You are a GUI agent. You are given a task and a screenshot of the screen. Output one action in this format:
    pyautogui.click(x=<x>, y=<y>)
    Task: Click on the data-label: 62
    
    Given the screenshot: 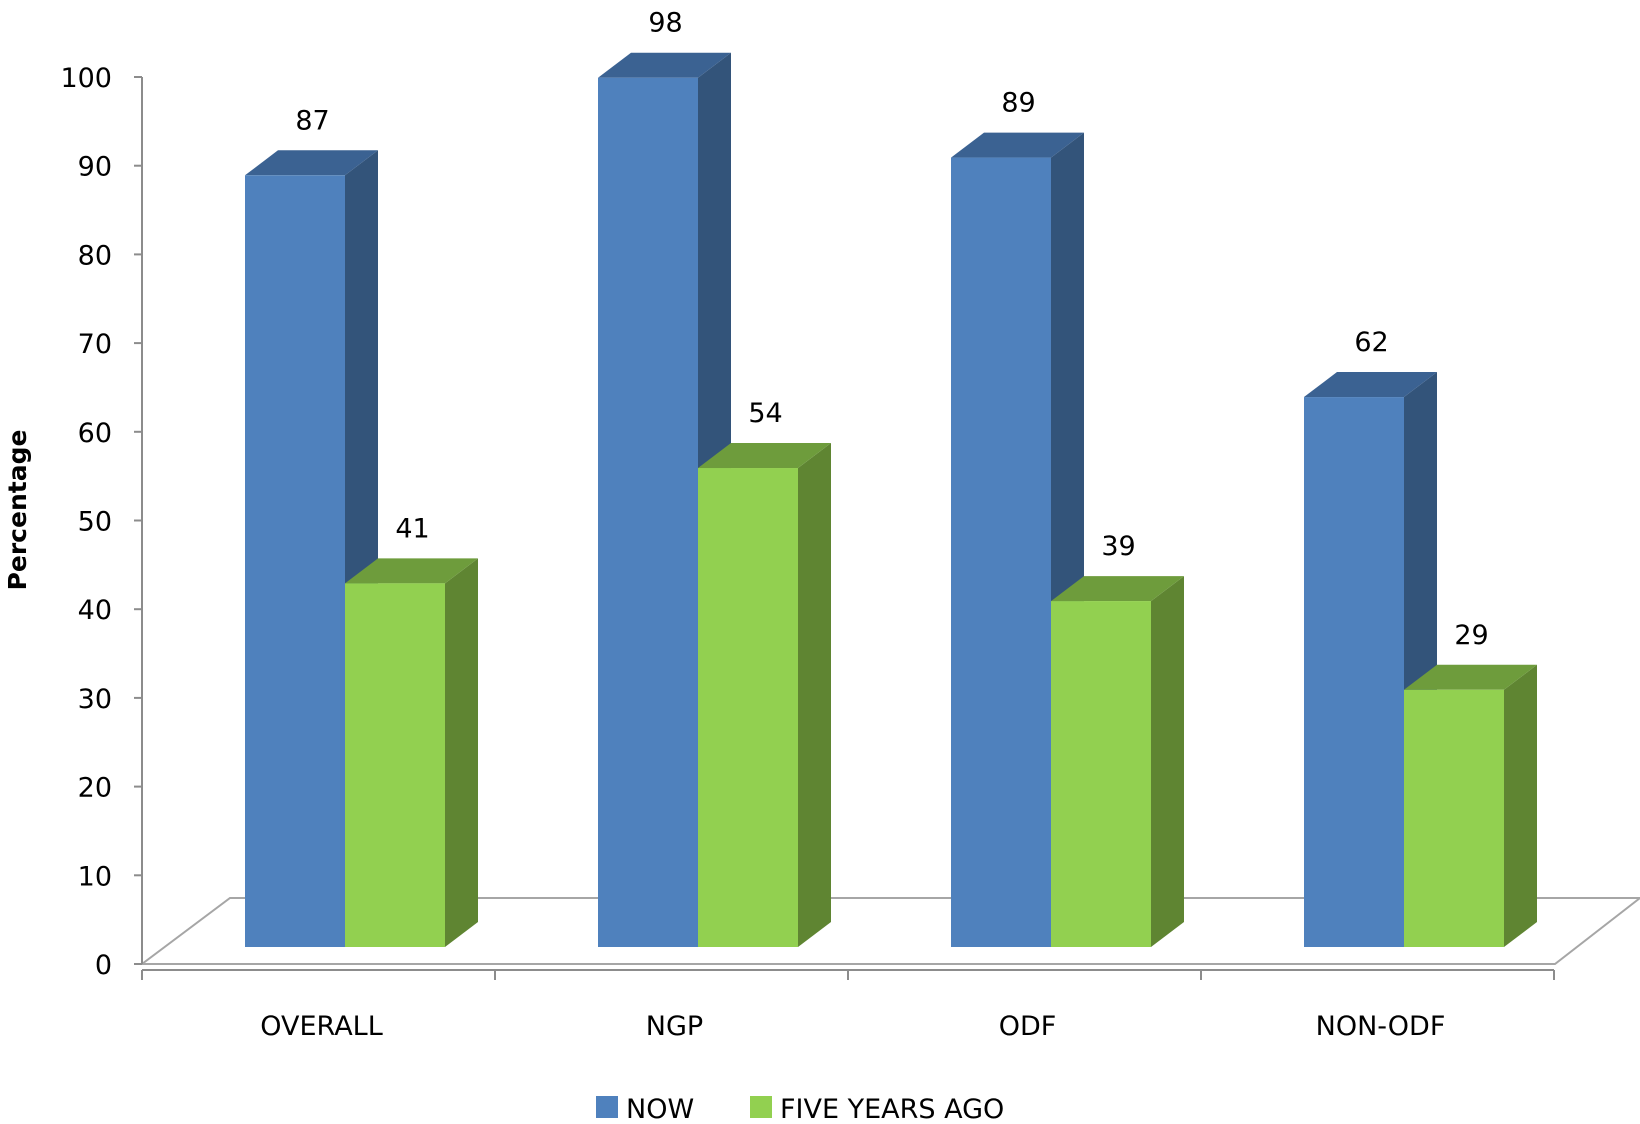 What is the action you would take?
    pyautogui.click(x=1371, y=342)
    